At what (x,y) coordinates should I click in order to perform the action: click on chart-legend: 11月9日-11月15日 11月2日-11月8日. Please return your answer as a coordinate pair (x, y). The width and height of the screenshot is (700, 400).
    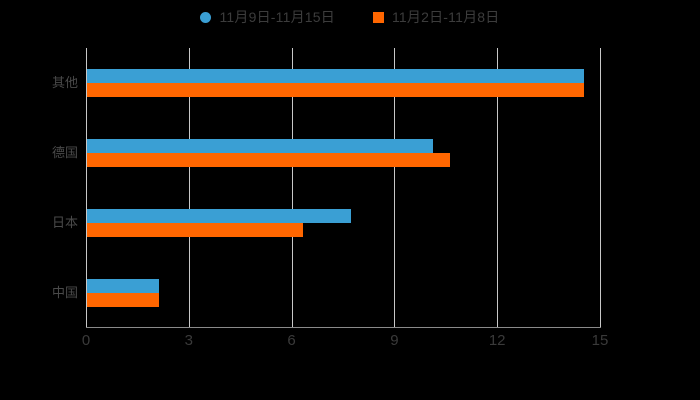
    Looking at the image, I should click on (350, 17).